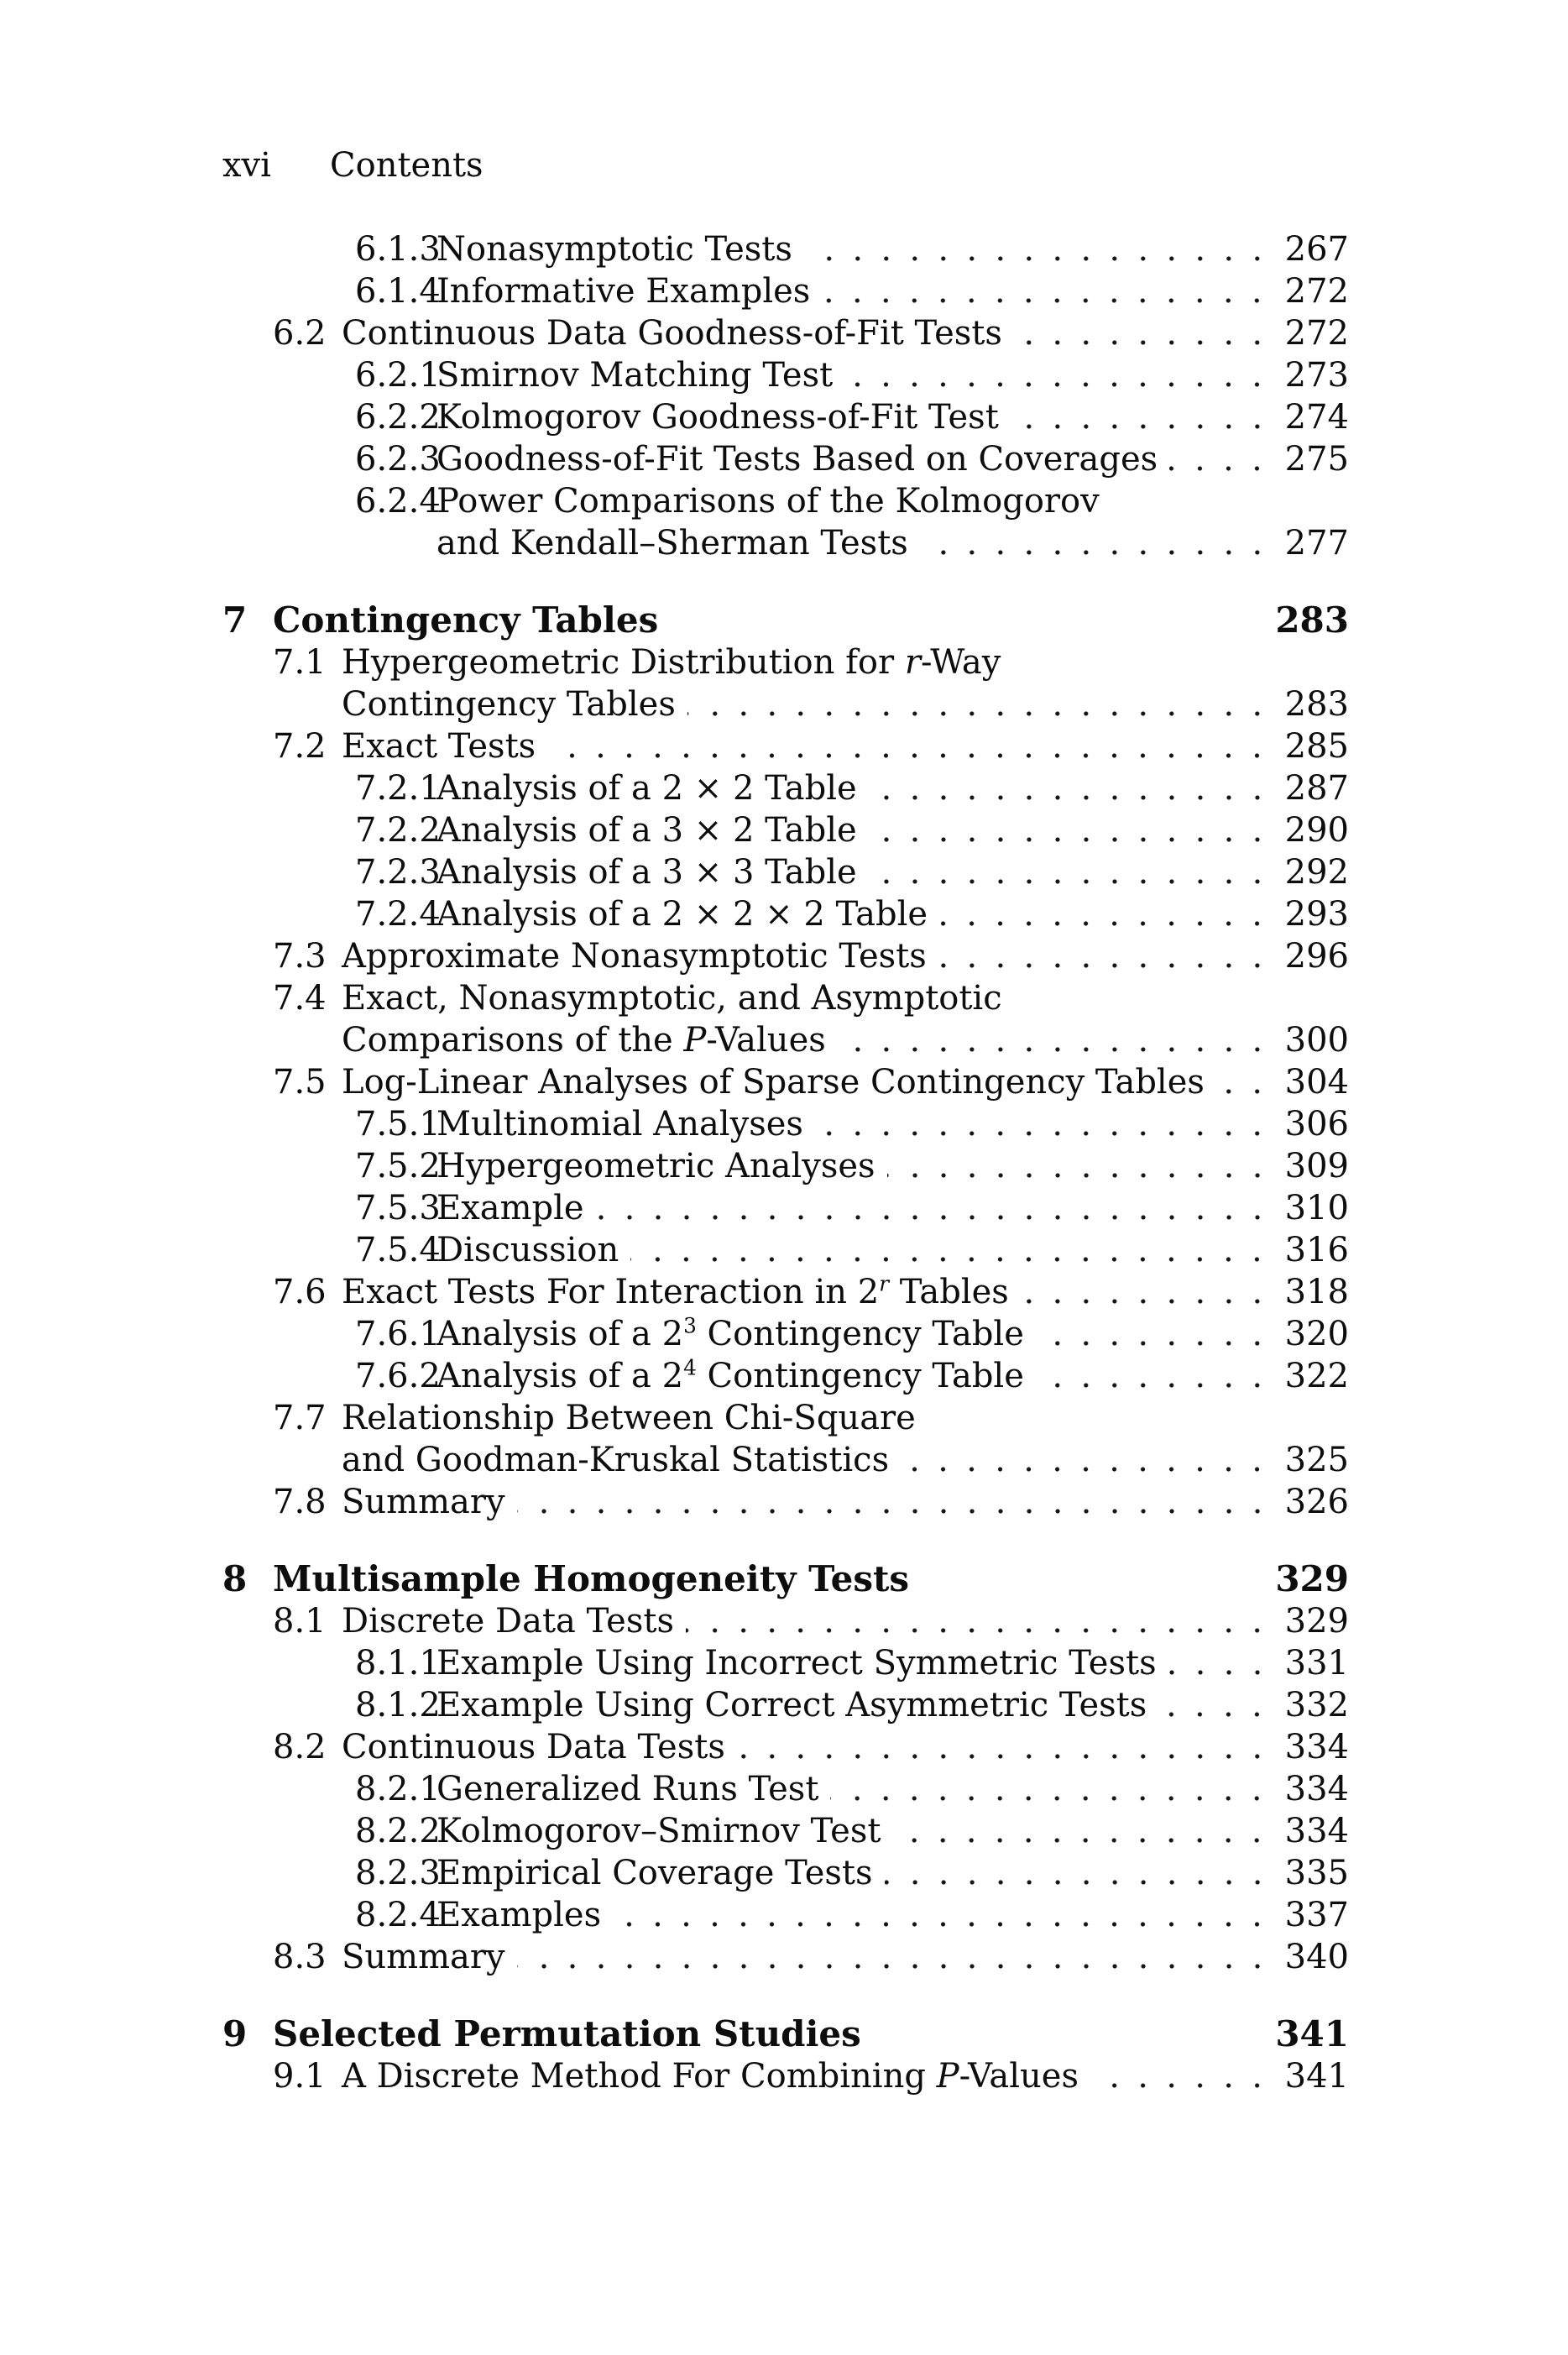 Image resolution: width=1568 pixels, height=2355 pixels. What do you see at coordinates (584, 1040) in the screenshot?
I see `entry-title: Comparisons of the P-Values` at bounding box center [584, 1040].